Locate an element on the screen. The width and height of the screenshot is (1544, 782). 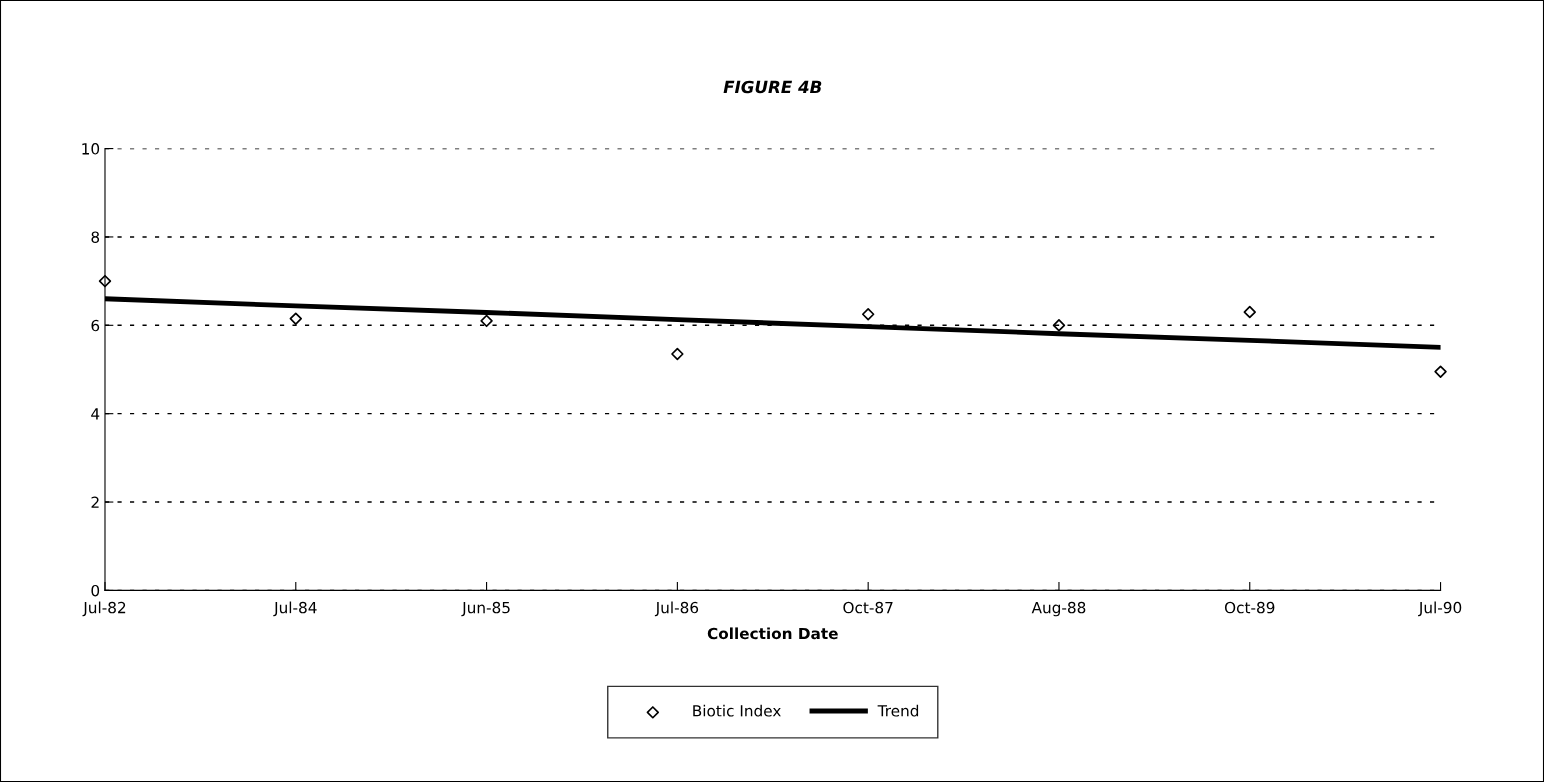
x-tick-label: Oct-87 is located at coordinates (868, 607).